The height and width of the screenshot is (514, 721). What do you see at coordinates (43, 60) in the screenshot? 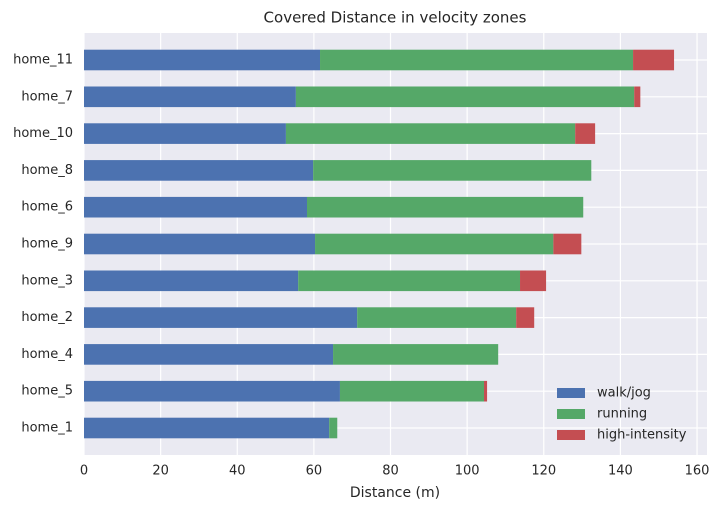
I see `y-tick-label: home_11` at bounding box center [43, 60].